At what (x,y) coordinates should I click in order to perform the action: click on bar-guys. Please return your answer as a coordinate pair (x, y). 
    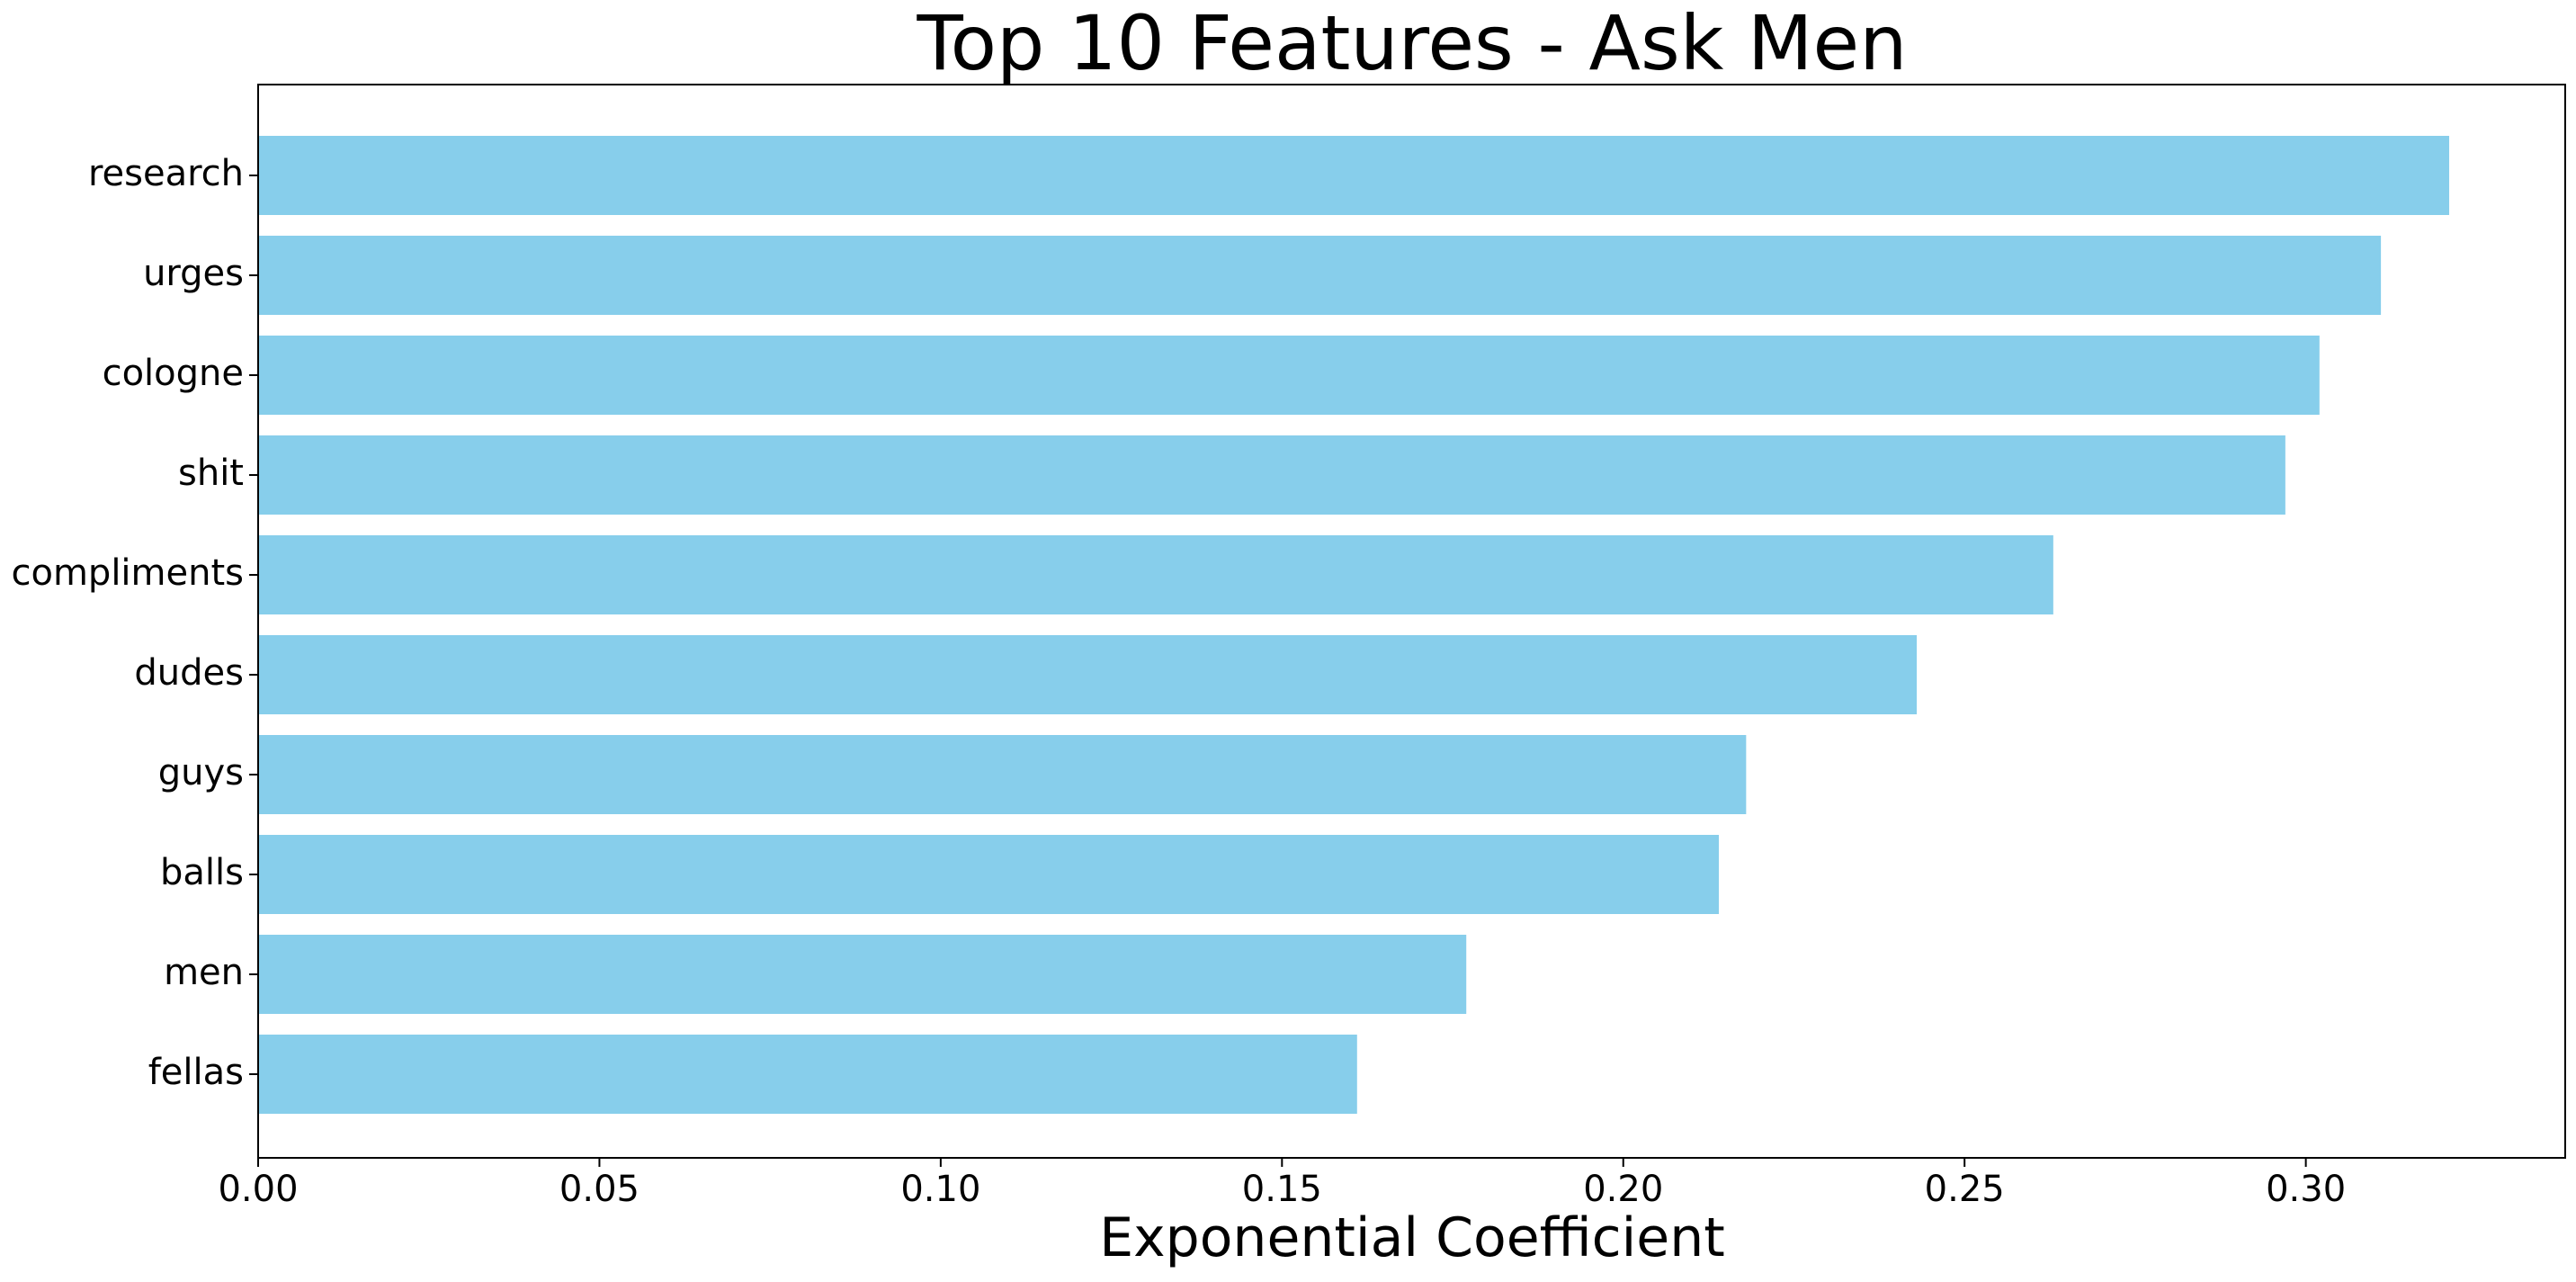
    Looking at the image, I should click on (1002, 774).